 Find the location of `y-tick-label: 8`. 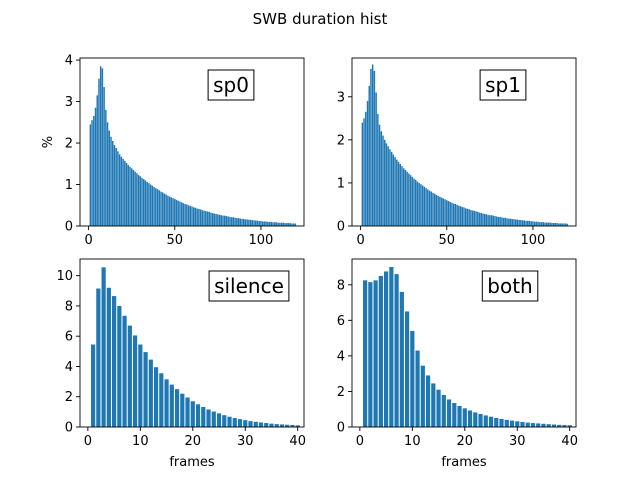

y-tick-label: 8 is located at coordinates (69, 306).